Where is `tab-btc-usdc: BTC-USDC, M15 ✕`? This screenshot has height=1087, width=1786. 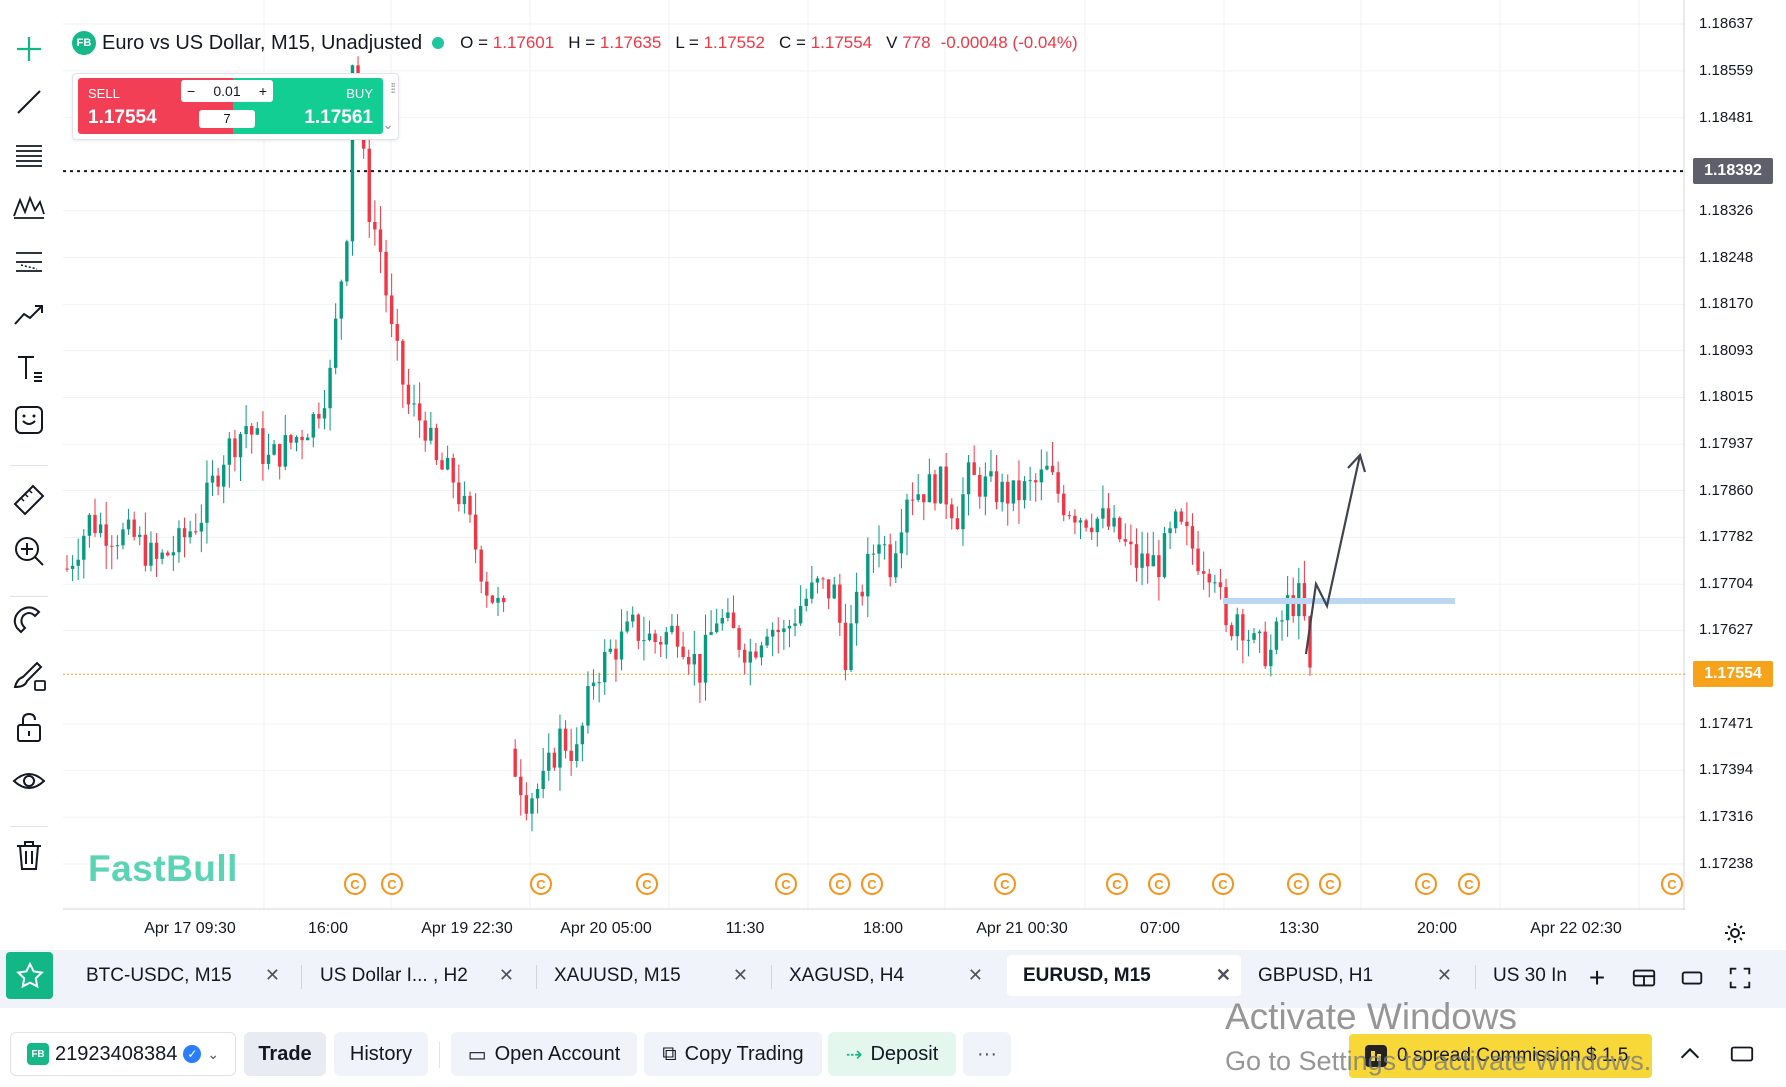 tab-btc-usdc: BTC-USDC, M15 ✕ is located at coordinates (183, 975).